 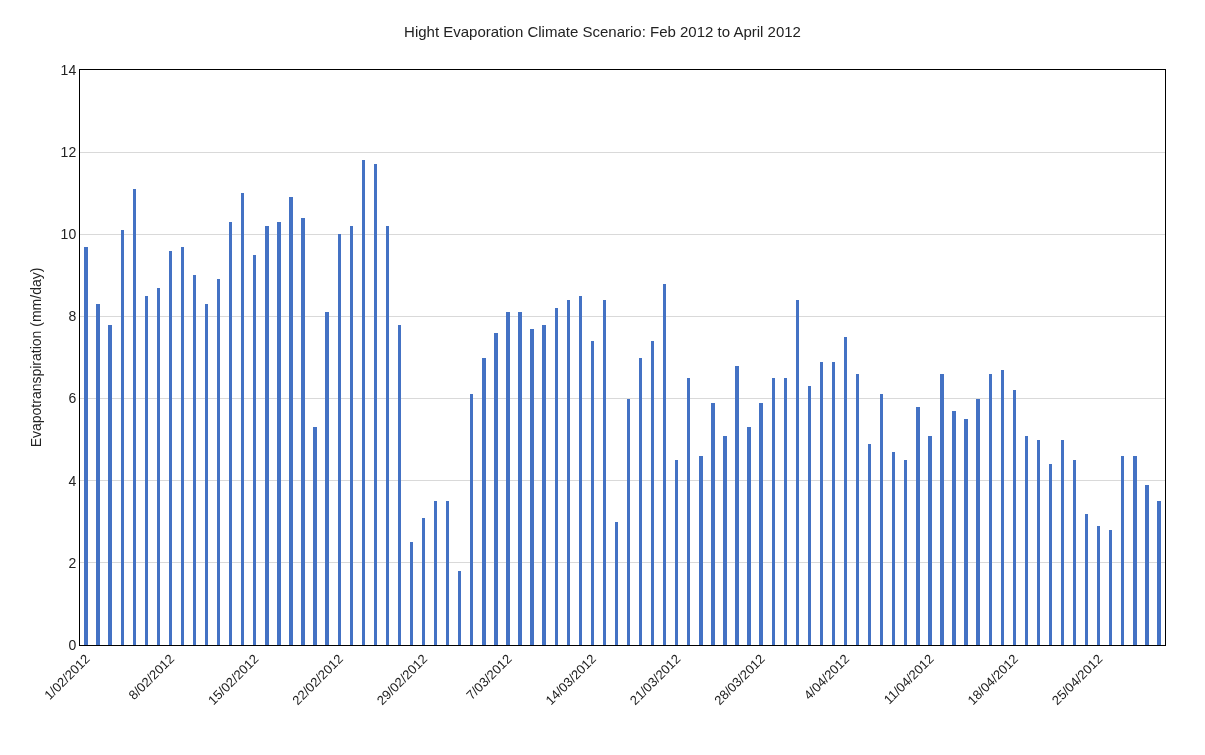 What do you see at coordinates (602, 31) in the screenshot?
I see `chart-title: Hight Evaporation Climate Scenario: Feb 2012 to April 2012` at bounding box center [602, 31].